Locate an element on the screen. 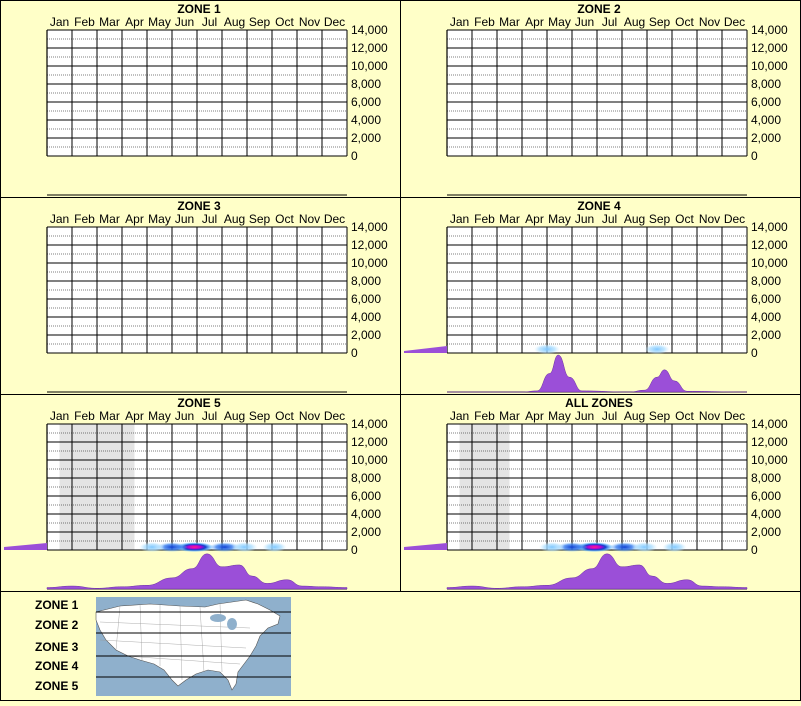  us-map is located at coordinates (193, 646).